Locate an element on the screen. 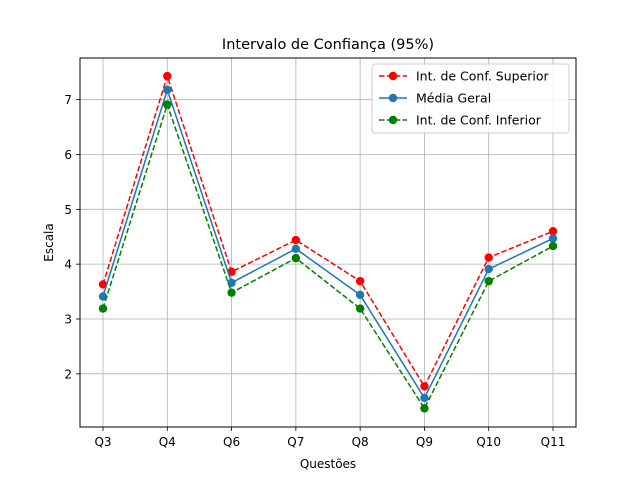 The image size is (640, 480). y-tick-label: 6 is located at coordinates (68, 155).